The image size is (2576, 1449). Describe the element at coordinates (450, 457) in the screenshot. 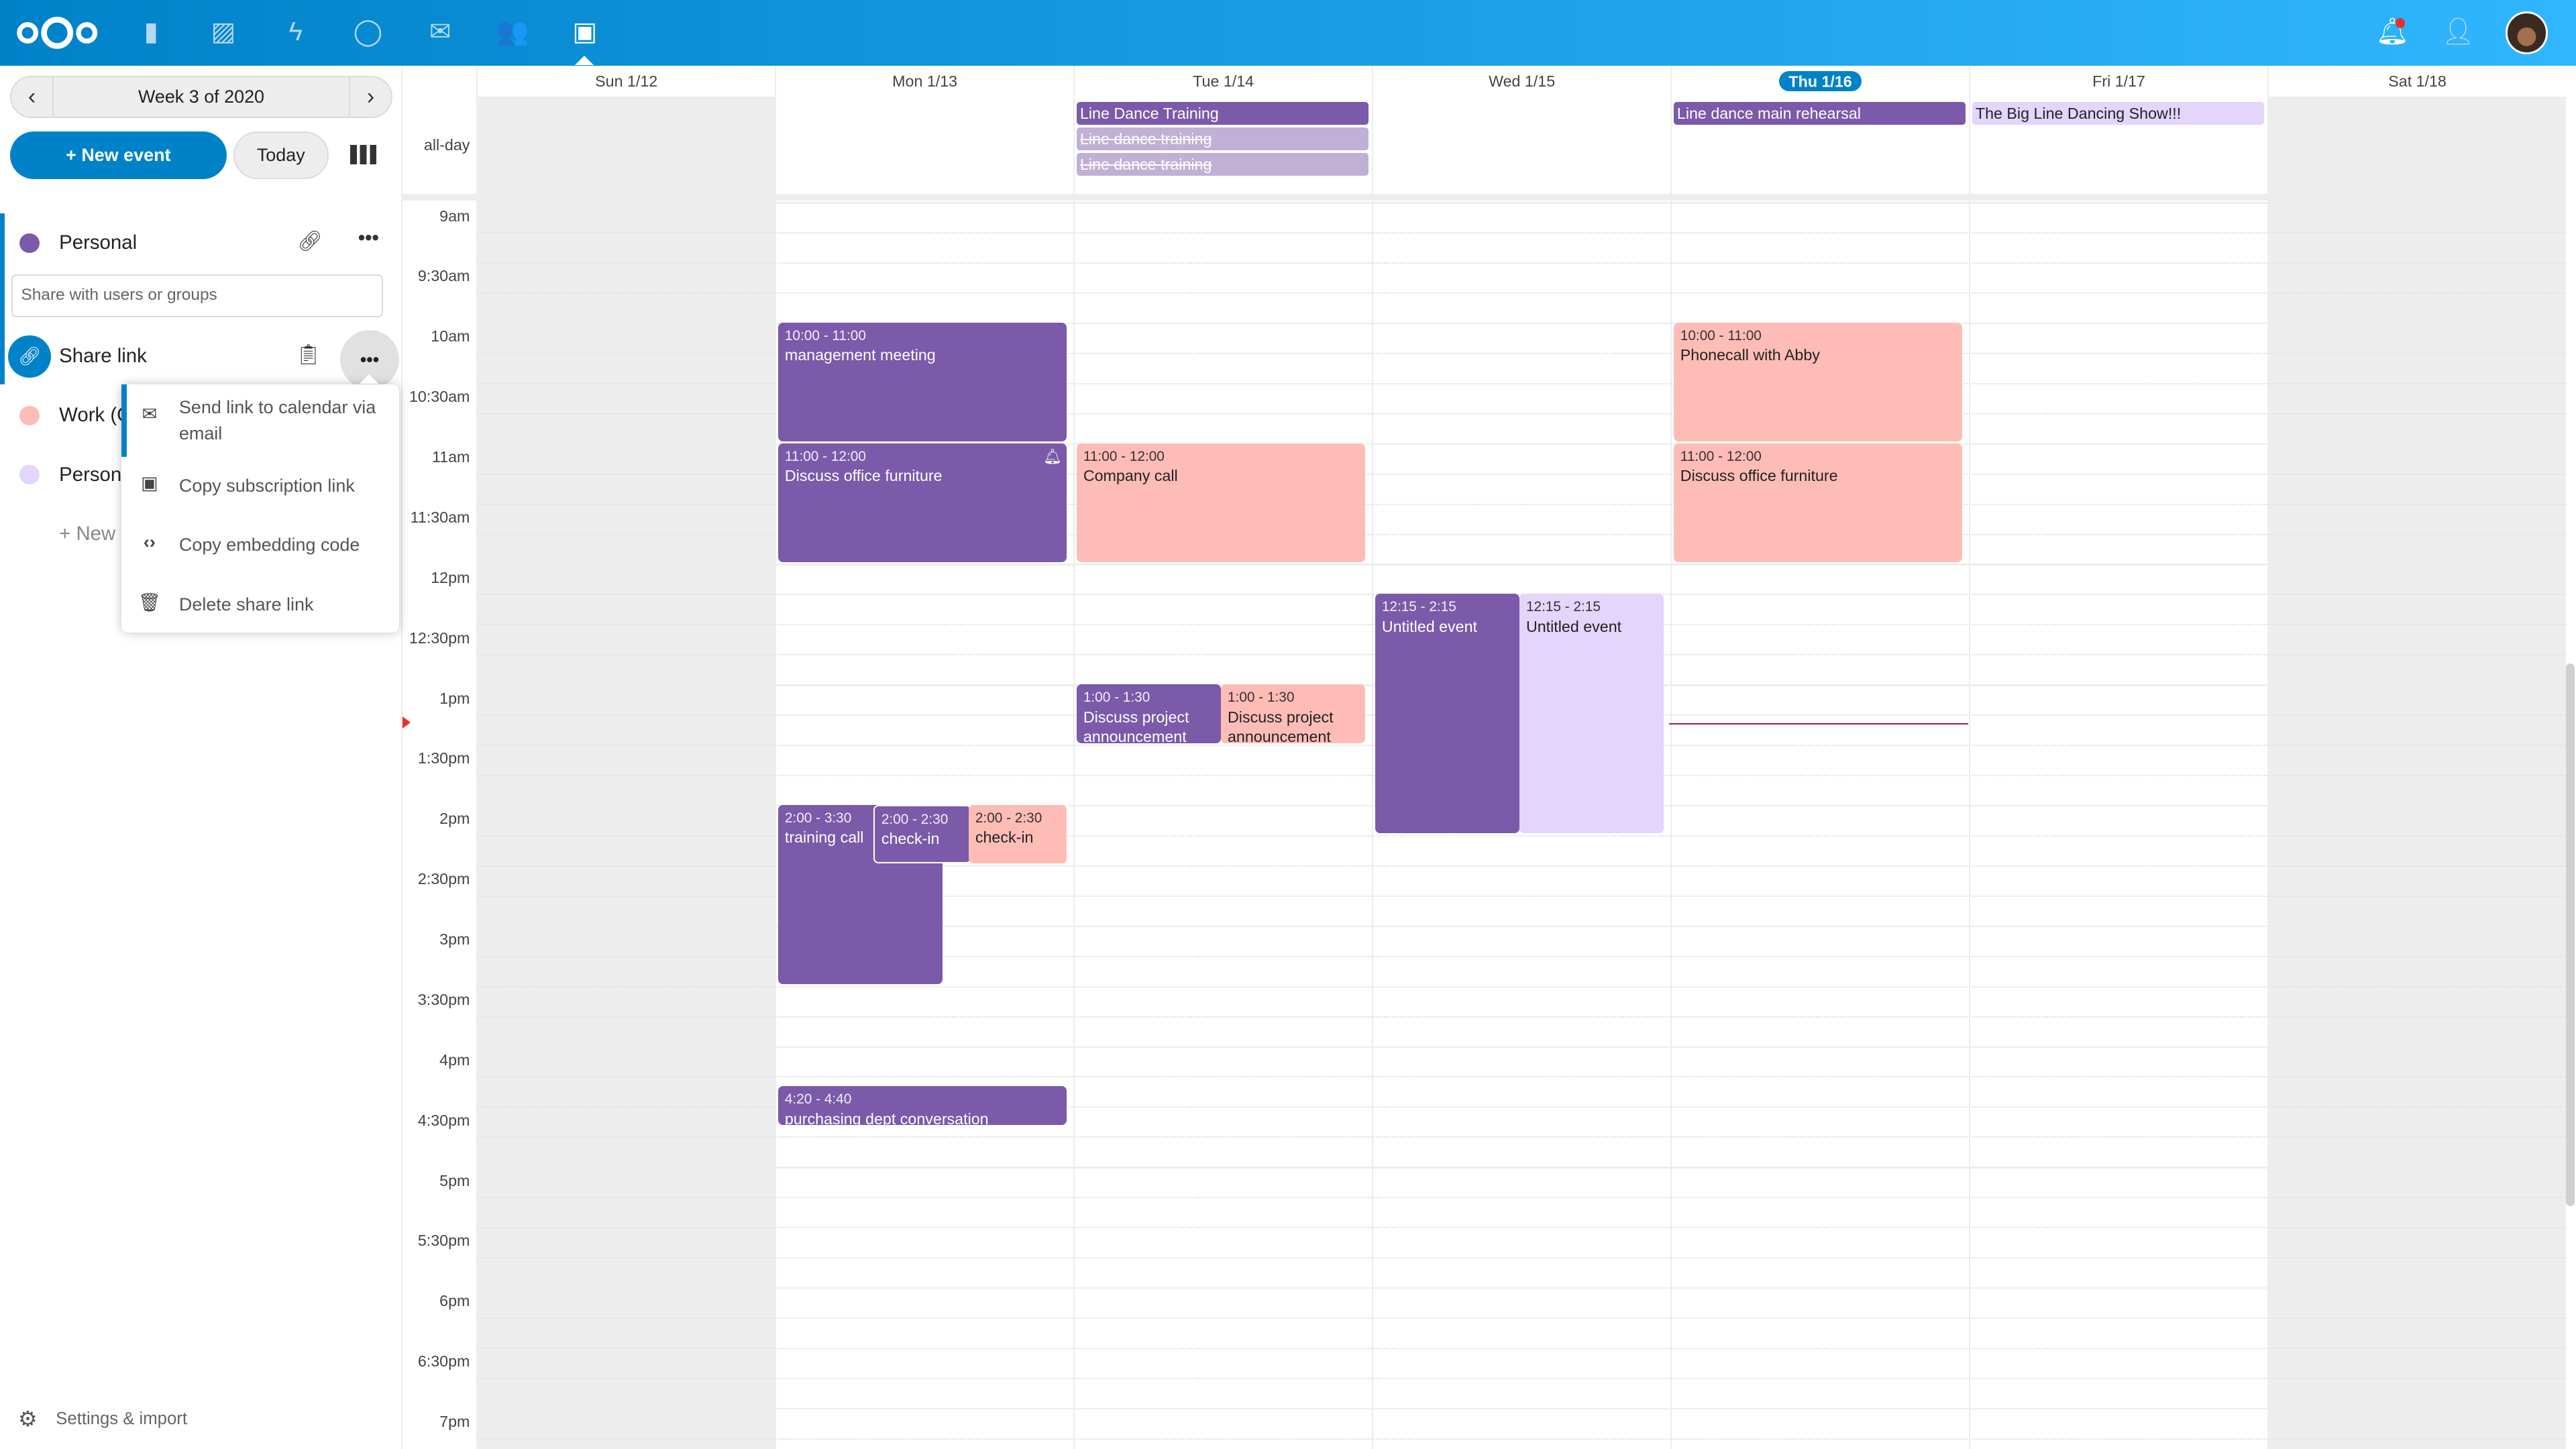

I see `time-label: 11am` at that location.